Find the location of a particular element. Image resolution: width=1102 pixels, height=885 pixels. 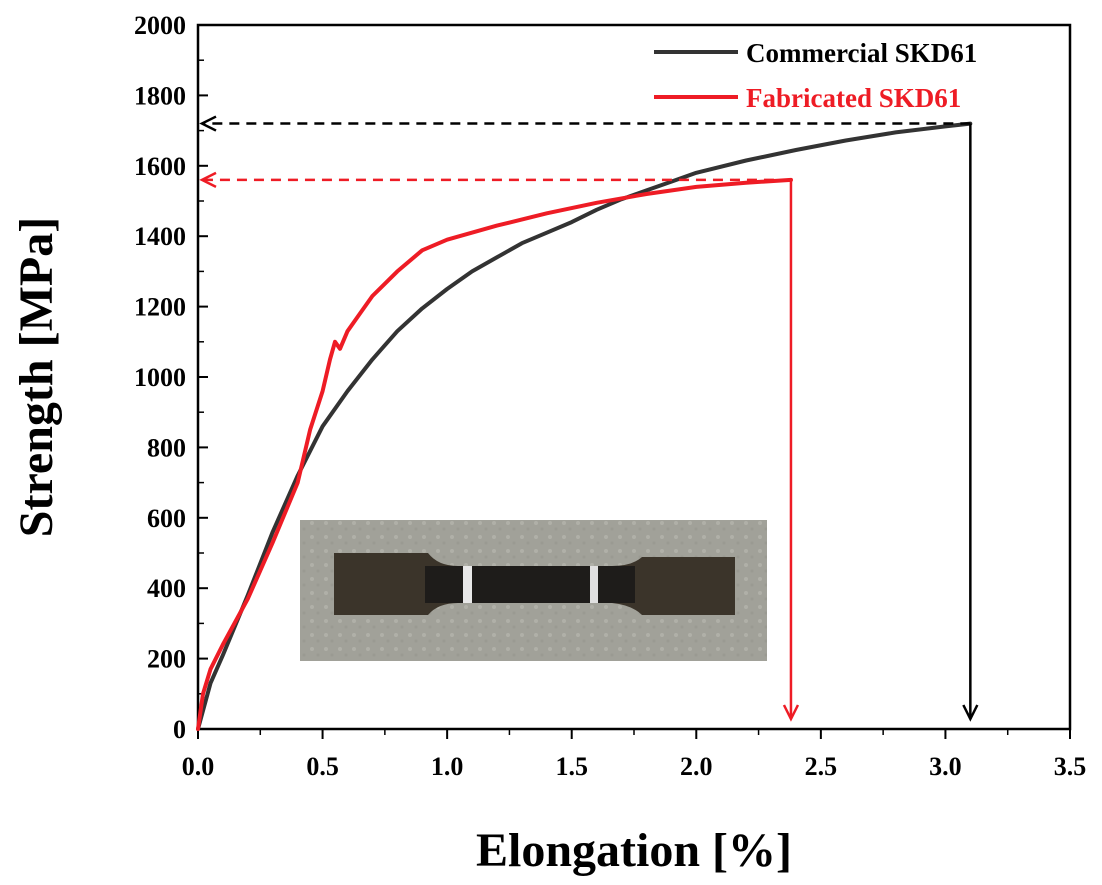

y-axis-title: Strength [MPa] is located at coordinates (36, 377).